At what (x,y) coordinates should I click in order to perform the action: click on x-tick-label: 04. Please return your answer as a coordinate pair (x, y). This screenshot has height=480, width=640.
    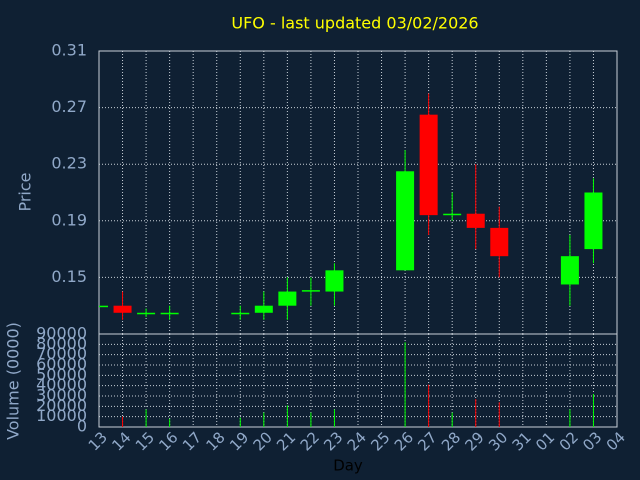
    Looking at the image, I should click on (616, 441).